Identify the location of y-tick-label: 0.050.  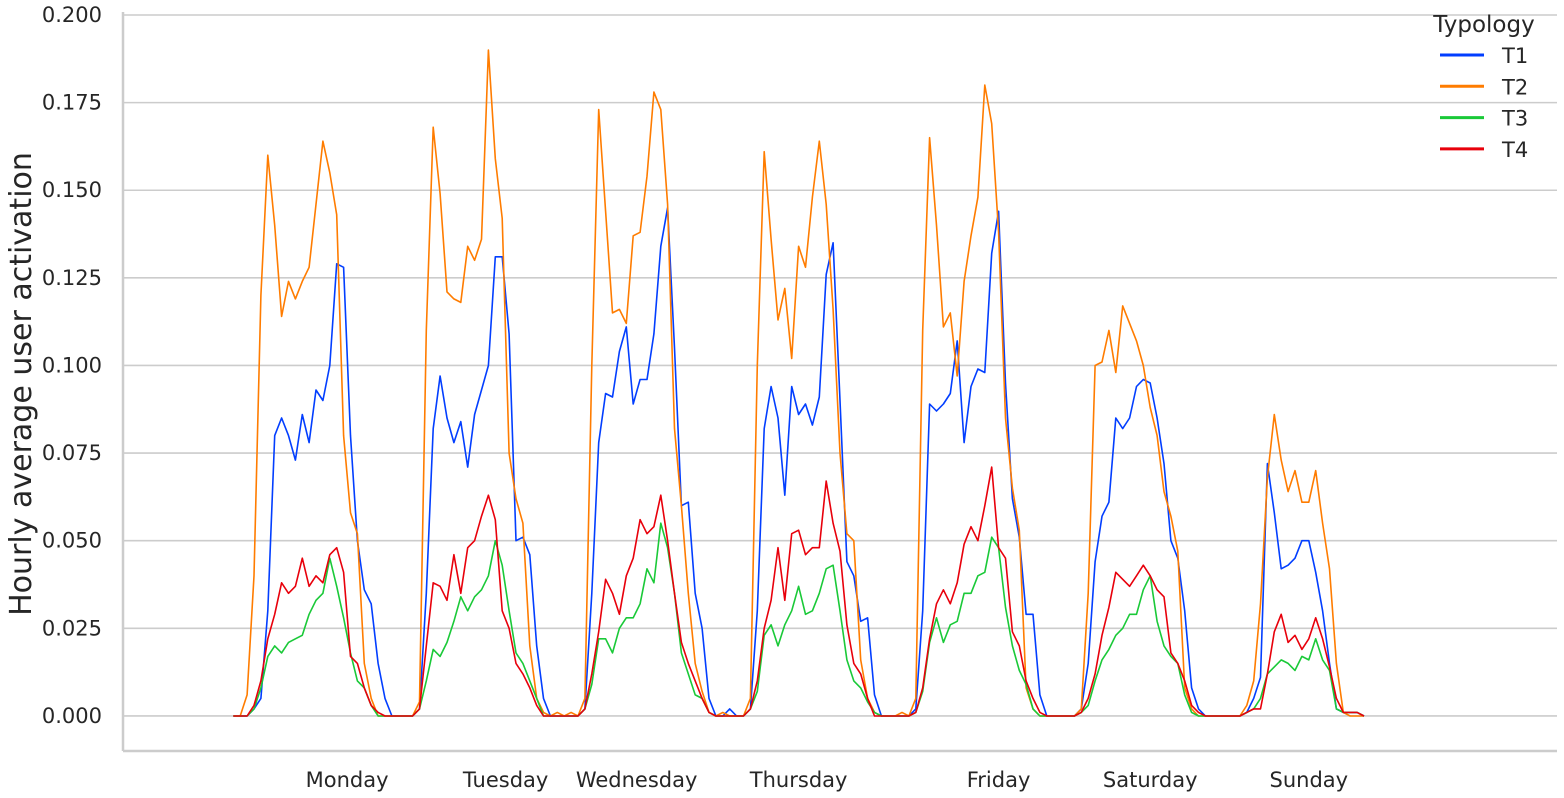
(72, 541).